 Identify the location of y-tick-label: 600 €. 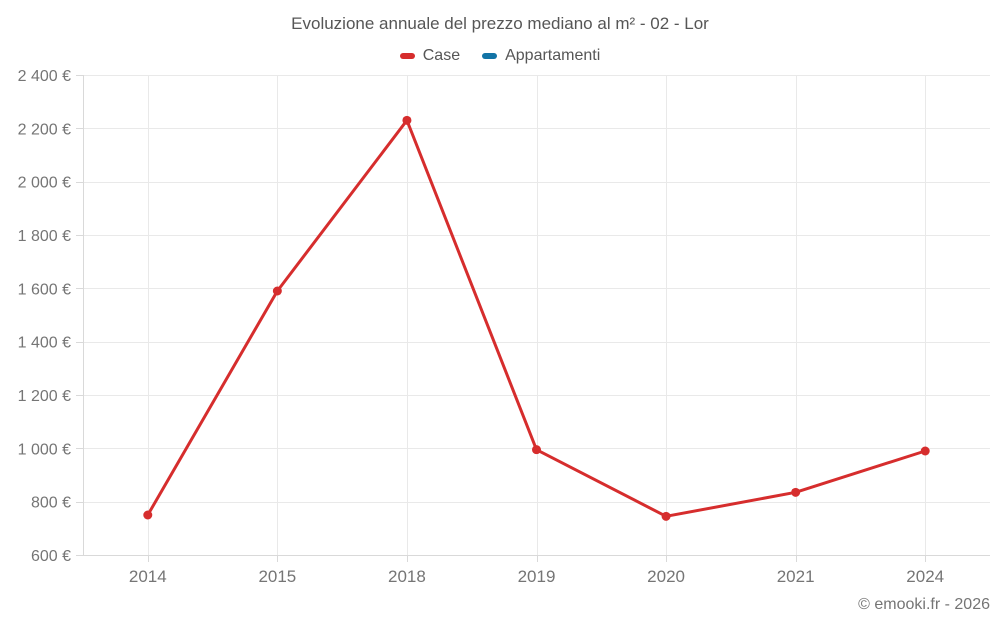
(51, 556).